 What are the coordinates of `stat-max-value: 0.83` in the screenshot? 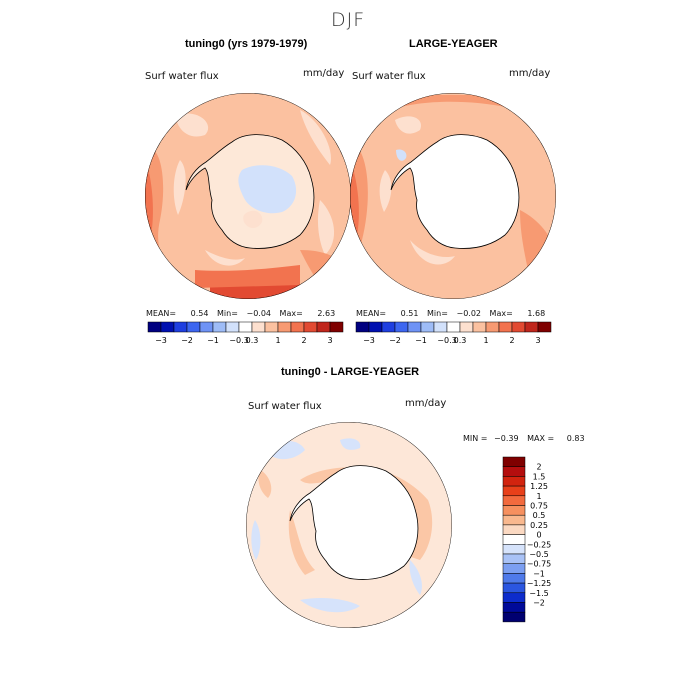 It's located at (575, 438).